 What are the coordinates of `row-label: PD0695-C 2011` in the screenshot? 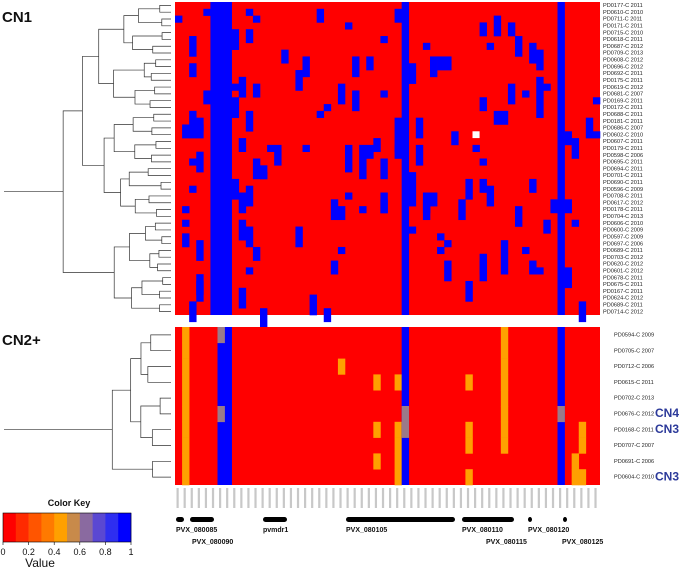 It's located at (623, 163).